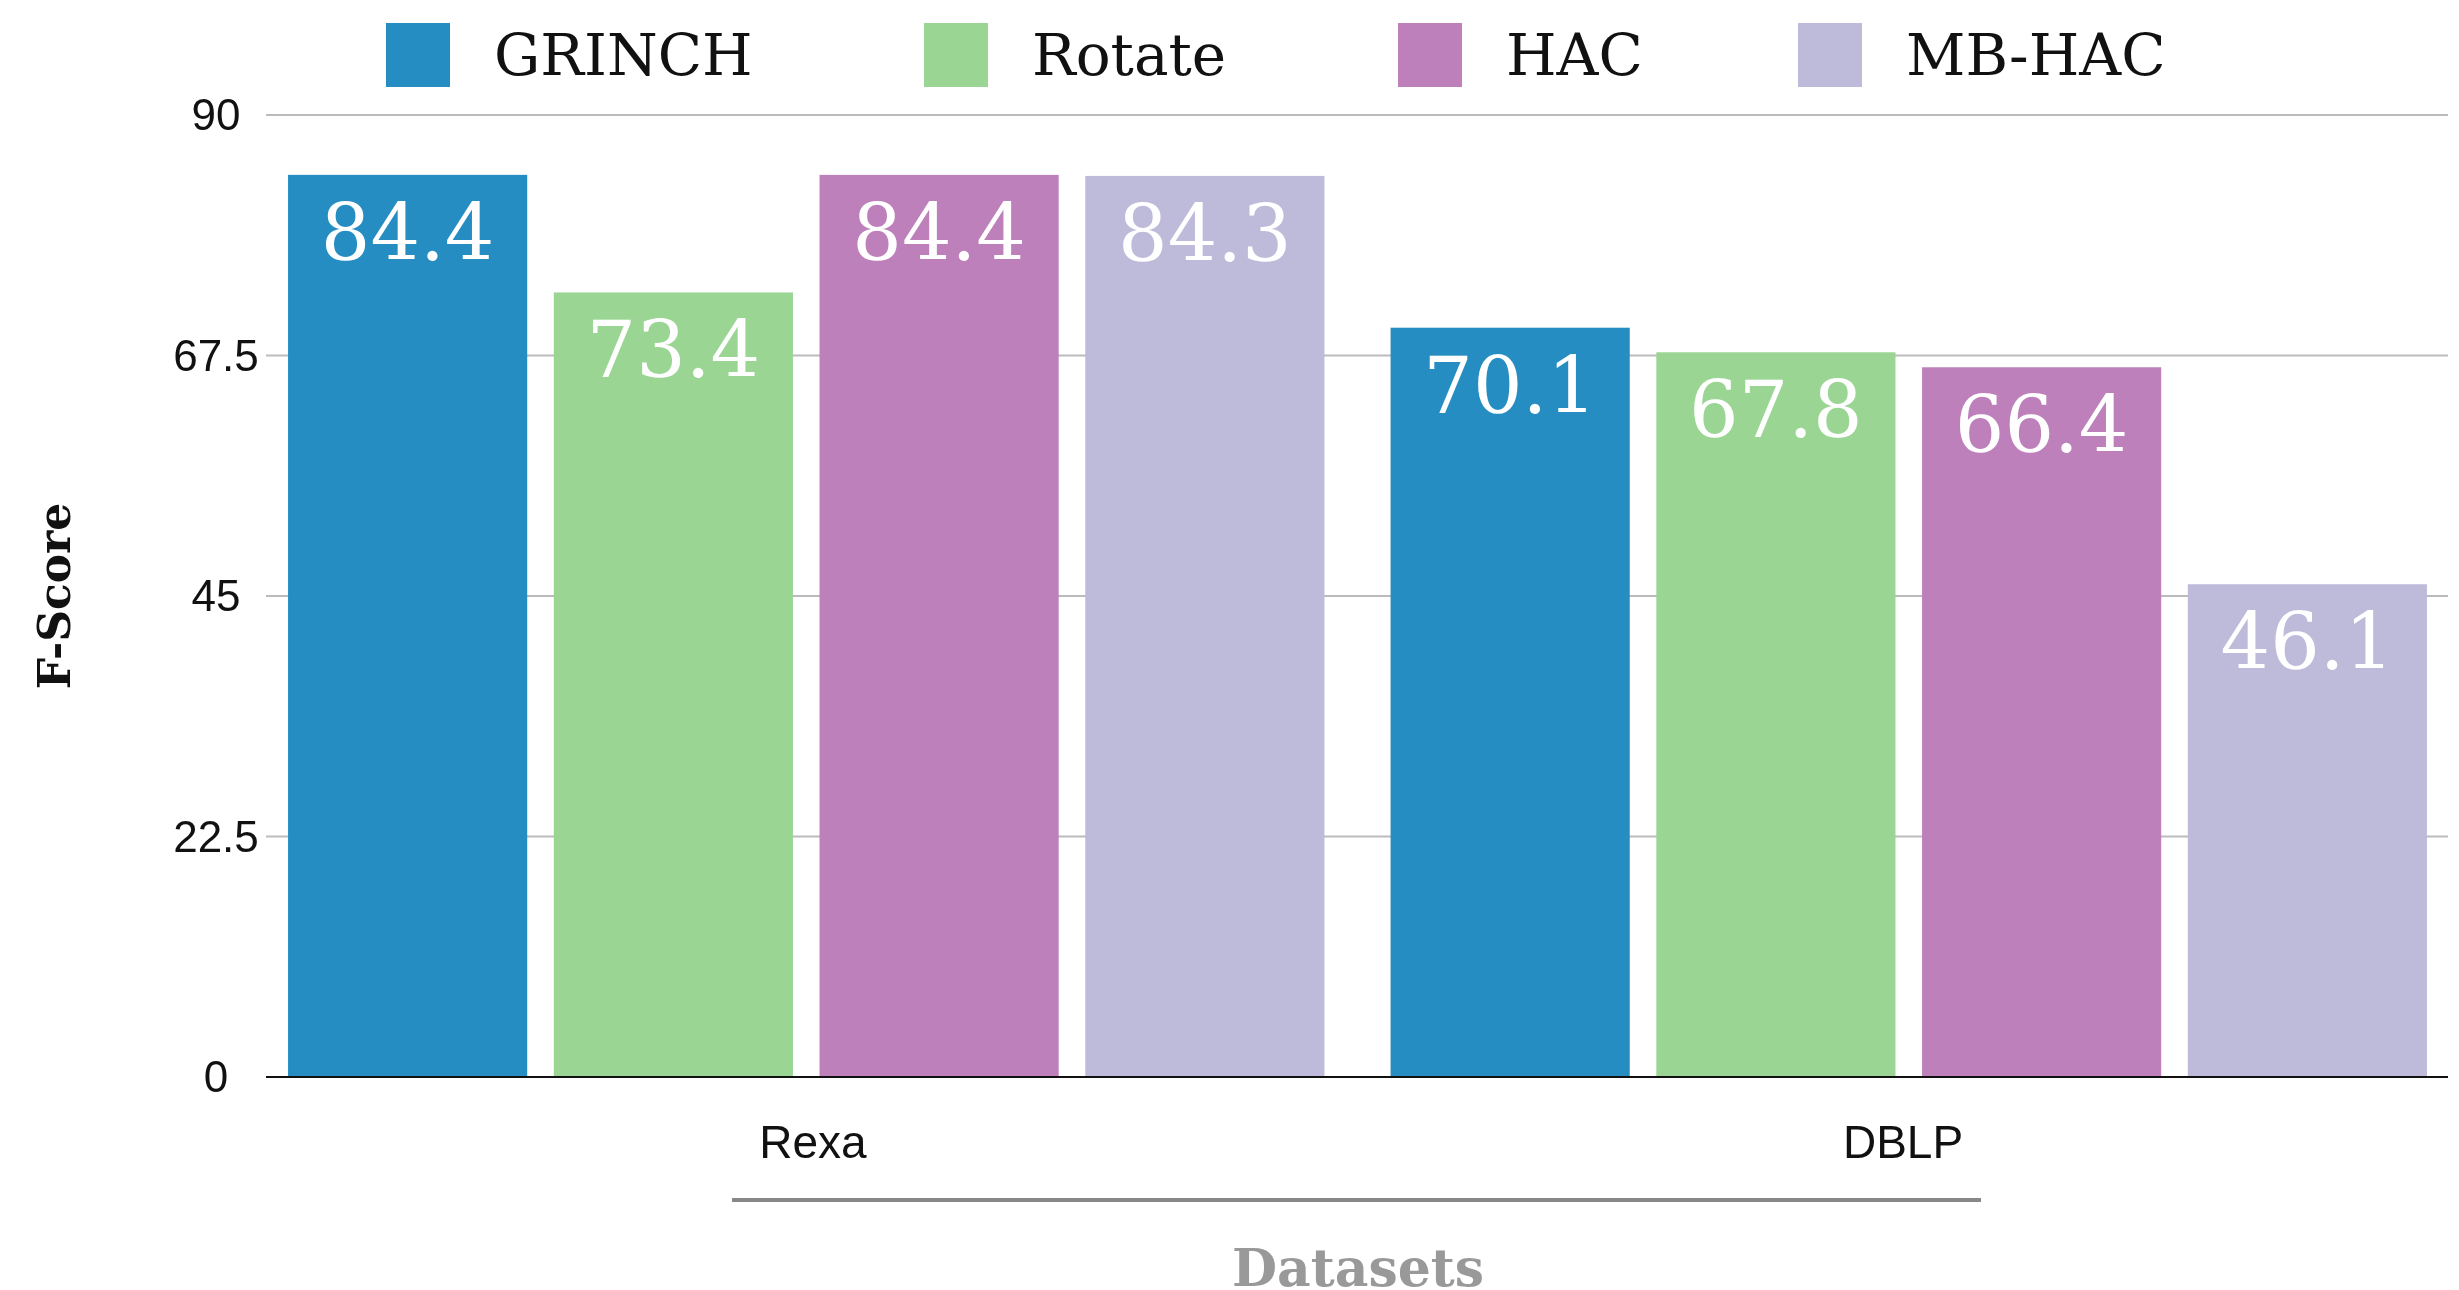 Image resolution: width=2459 pixels, height=1290 pixels. Describe the element at coordinates (813, 1142) in the screenshot. I see `x-tick-label: Rexa` at that location.